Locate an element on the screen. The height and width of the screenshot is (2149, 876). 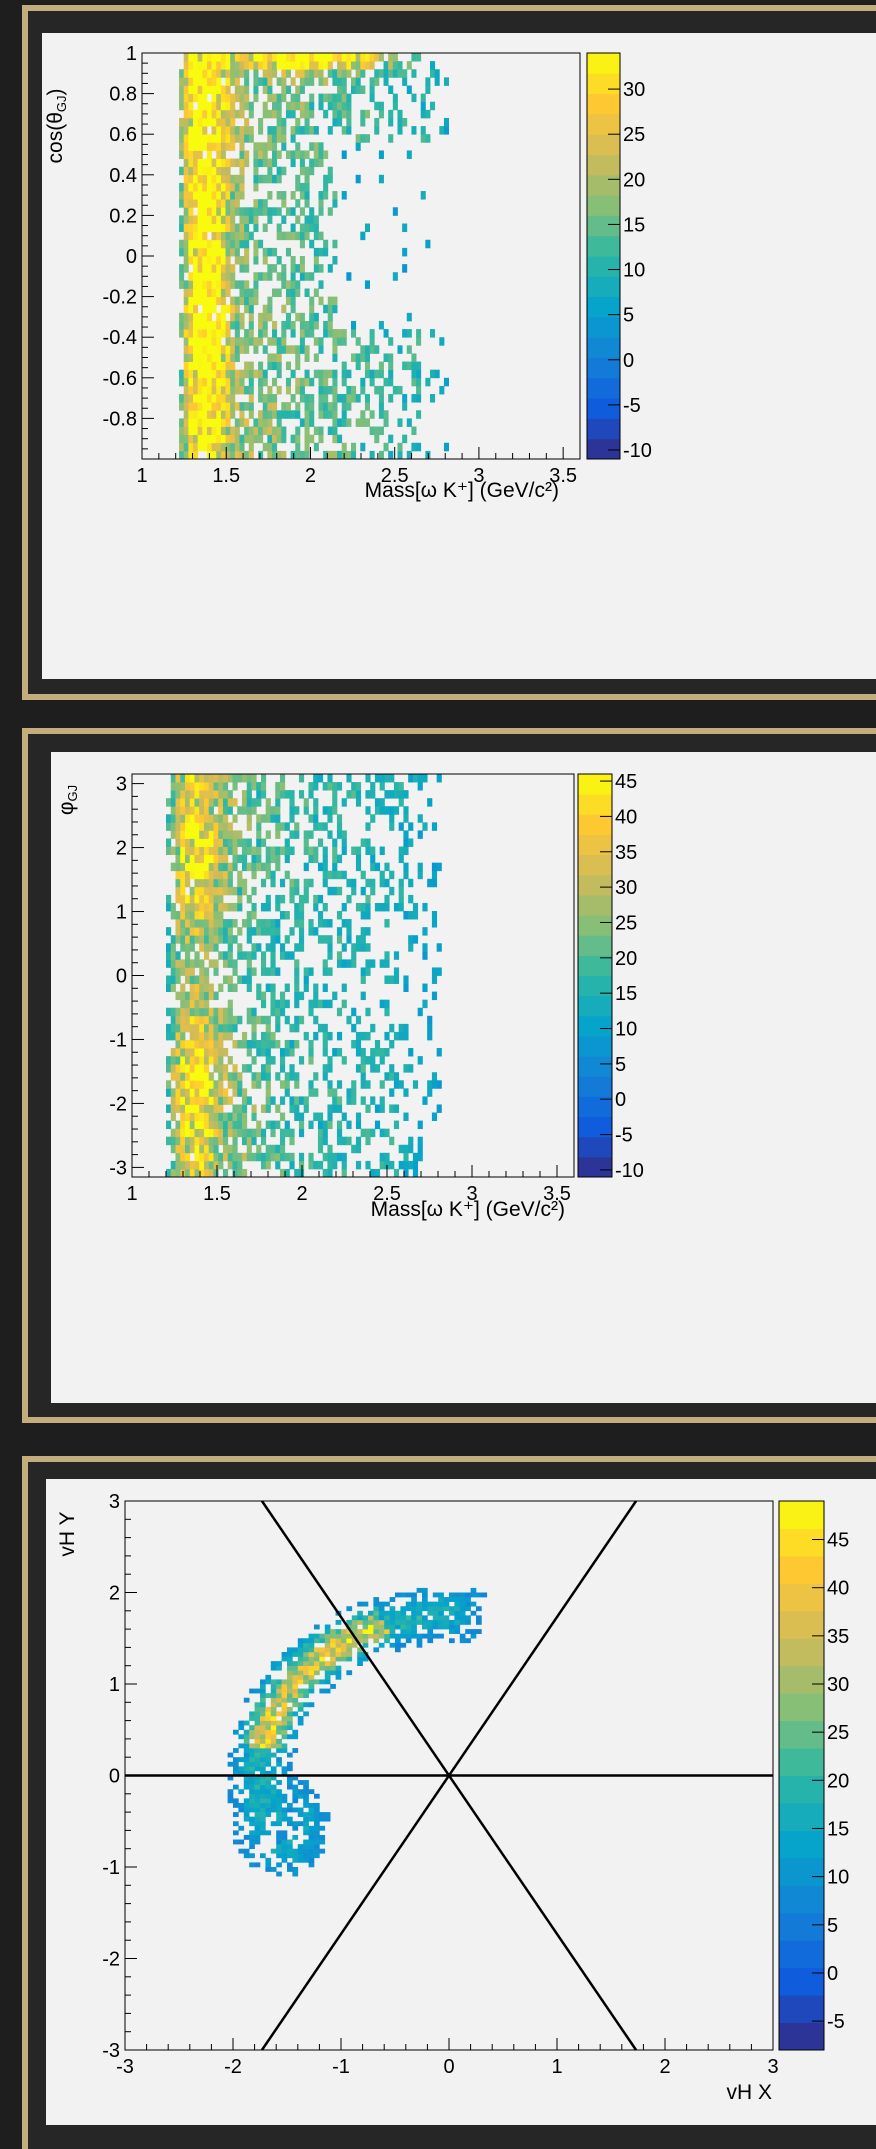
color-scale-segment is located at coordinates (595, 804).